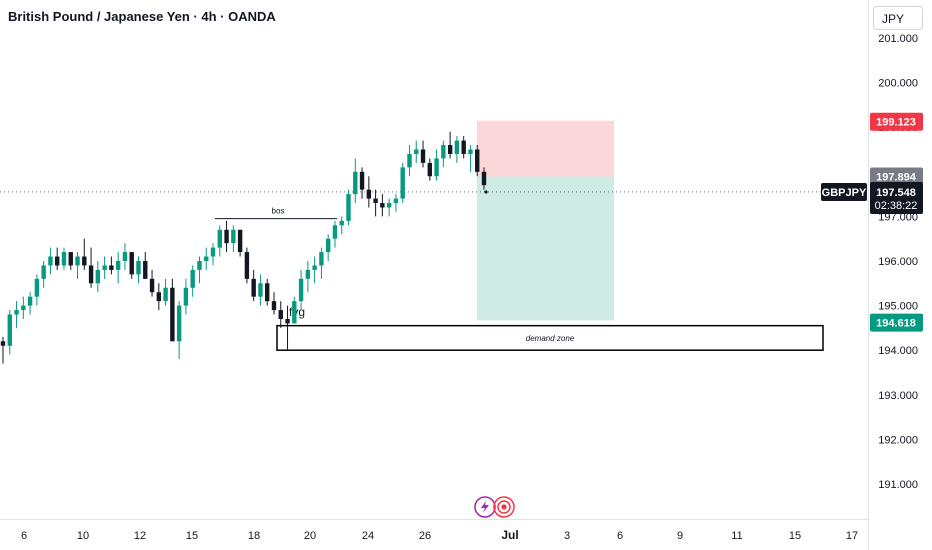 This screenshot has width=932, height=550. I want to click on y-tick-label: 191.000, so click(898, 485).